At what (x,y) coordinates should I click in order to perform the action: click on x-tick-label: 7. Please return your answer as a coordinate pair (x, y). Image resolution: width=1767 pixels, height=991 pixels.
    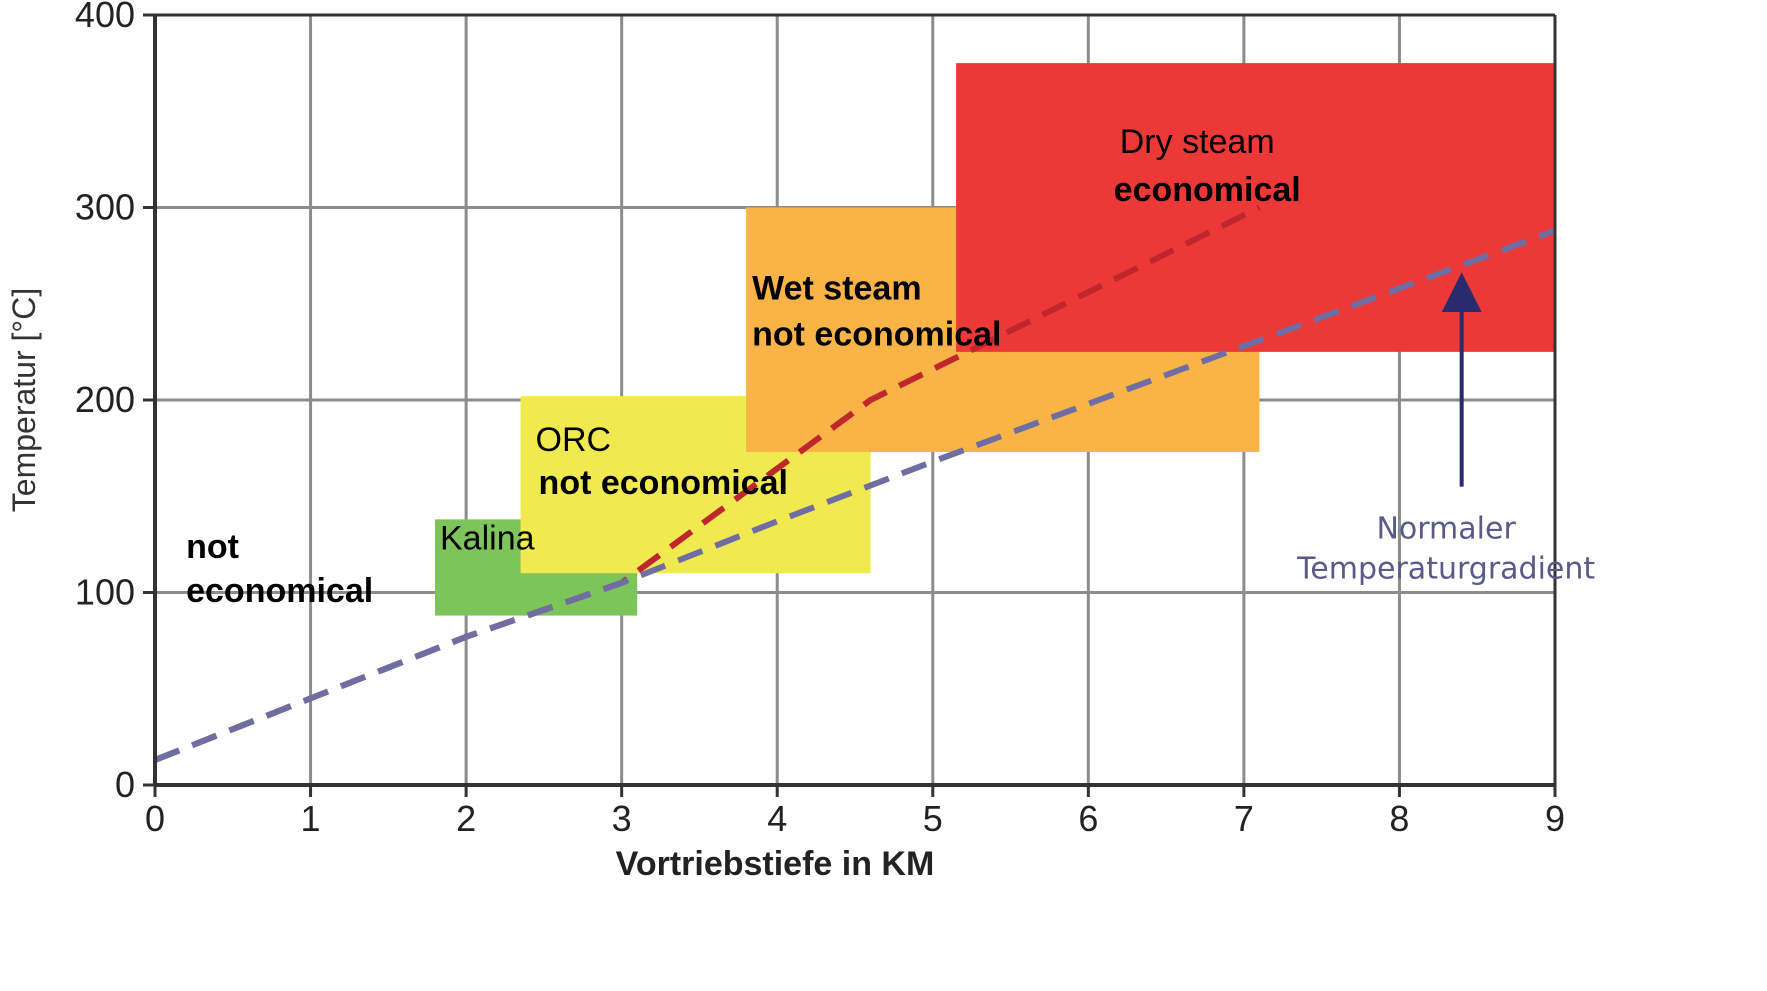
    Looking at the image, I should click on (1244, 818).